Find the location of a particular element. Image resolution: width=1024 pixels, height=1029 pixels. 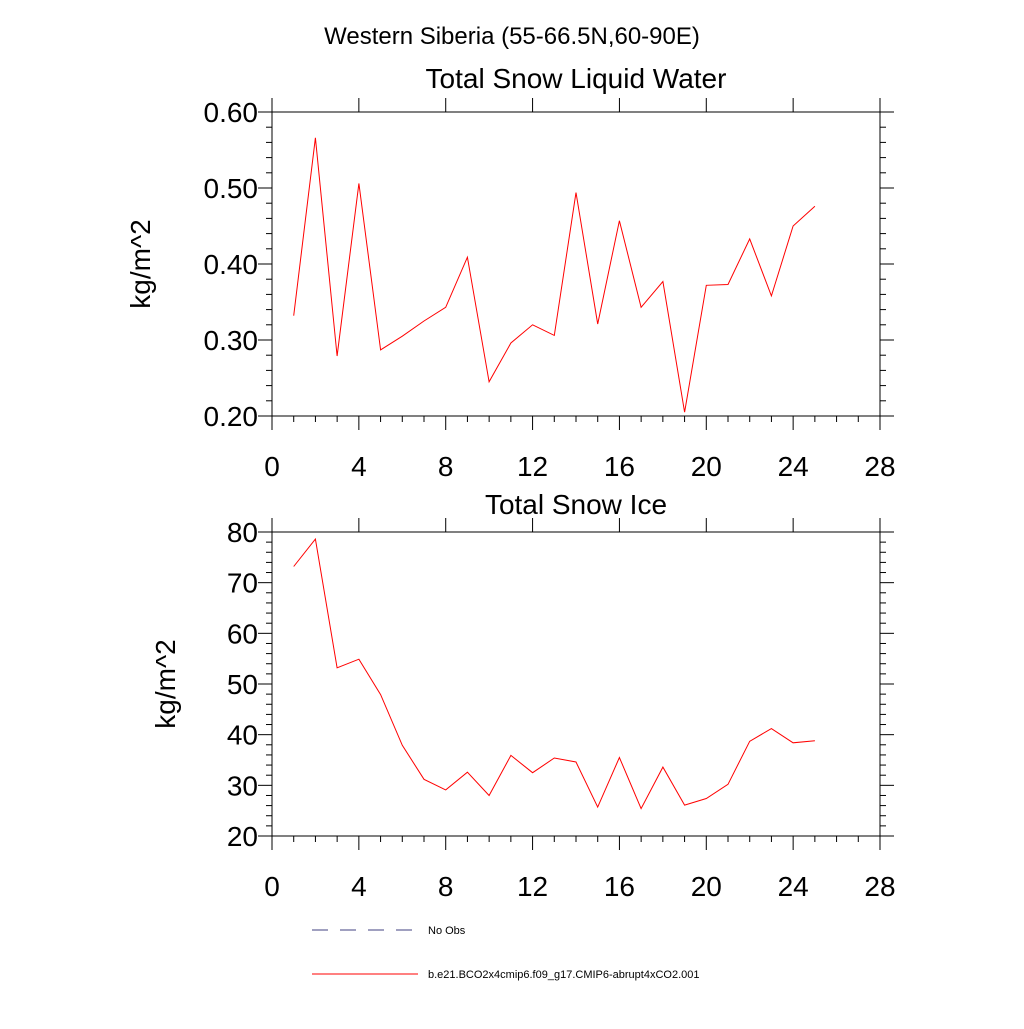

y-tick-label: 80 is located at coordinates (242, 532).